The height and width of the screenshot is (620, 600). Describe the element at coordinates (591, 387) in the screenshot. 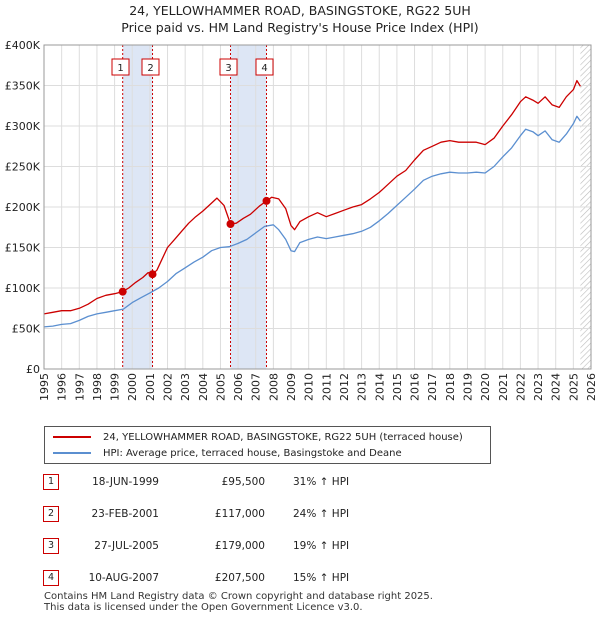

I see `x-tick-label: 2026` at that location.